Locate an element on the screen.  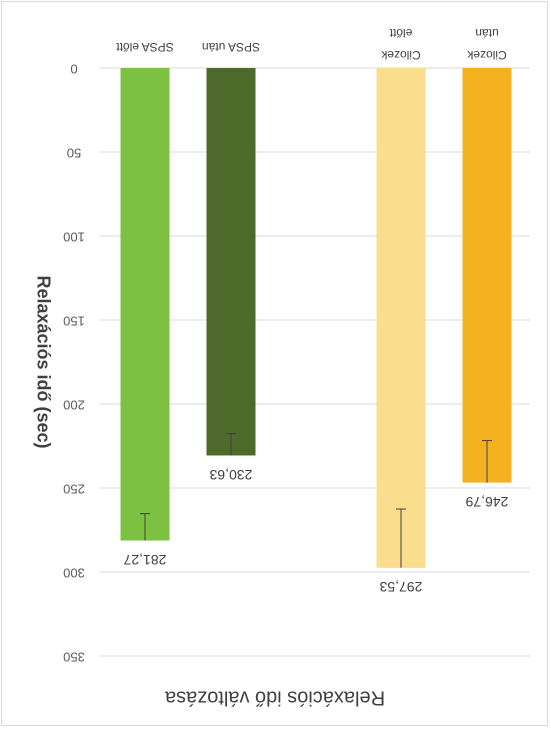
error-bars is located at coordinates (316, 500).